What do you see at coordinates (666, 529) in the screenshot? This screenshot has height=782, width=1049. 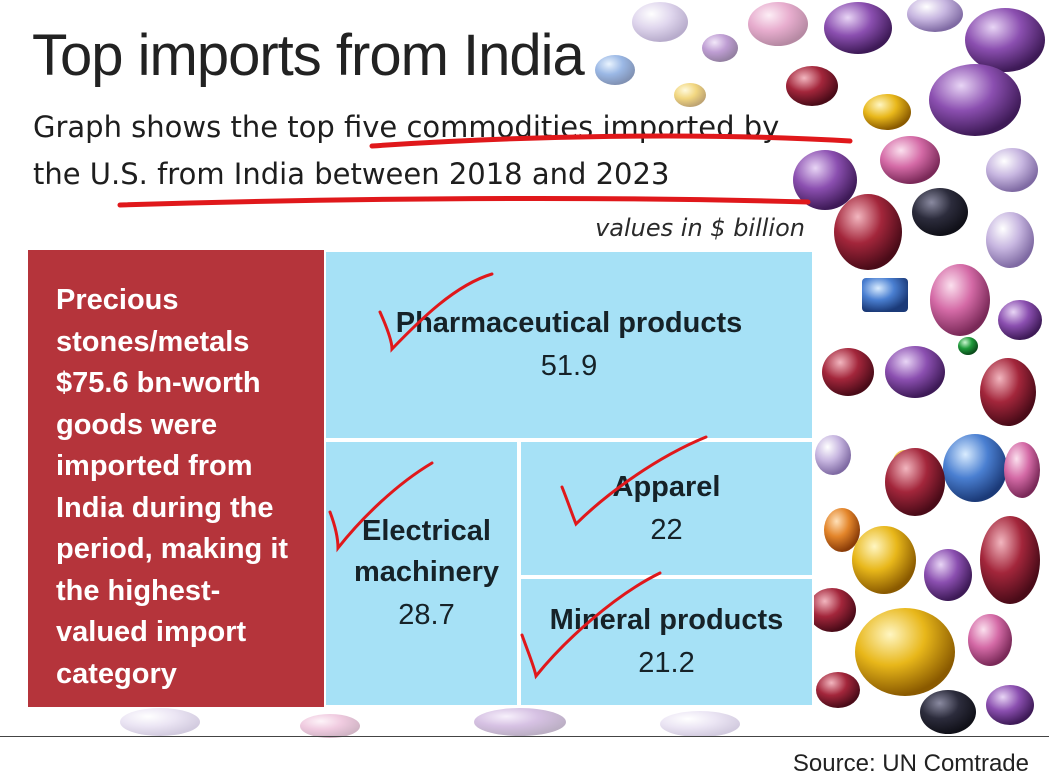 I see `tile-value: 22` at bounding box center [666, 529].